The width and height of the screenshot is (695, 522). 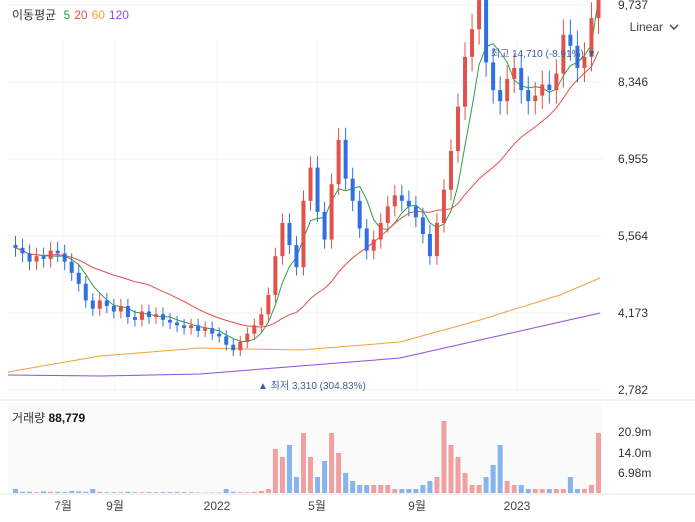 I want to click on scale-toggle: Linear, so click(x=654, y=27).